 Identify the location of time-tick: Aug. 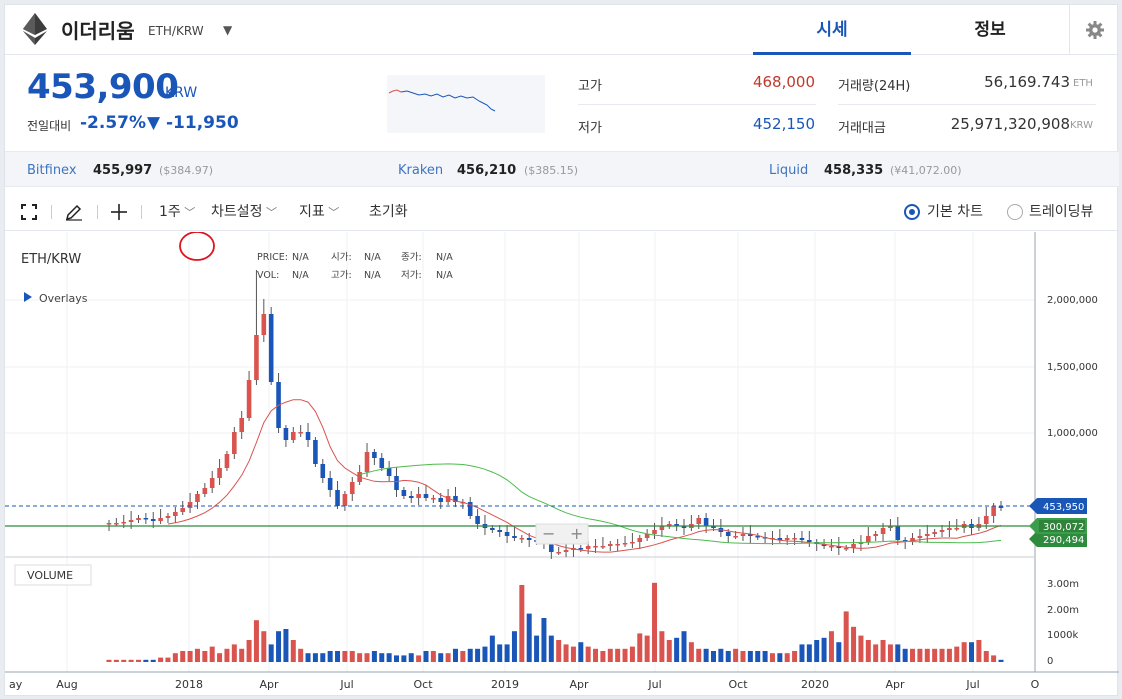
(66, 684).